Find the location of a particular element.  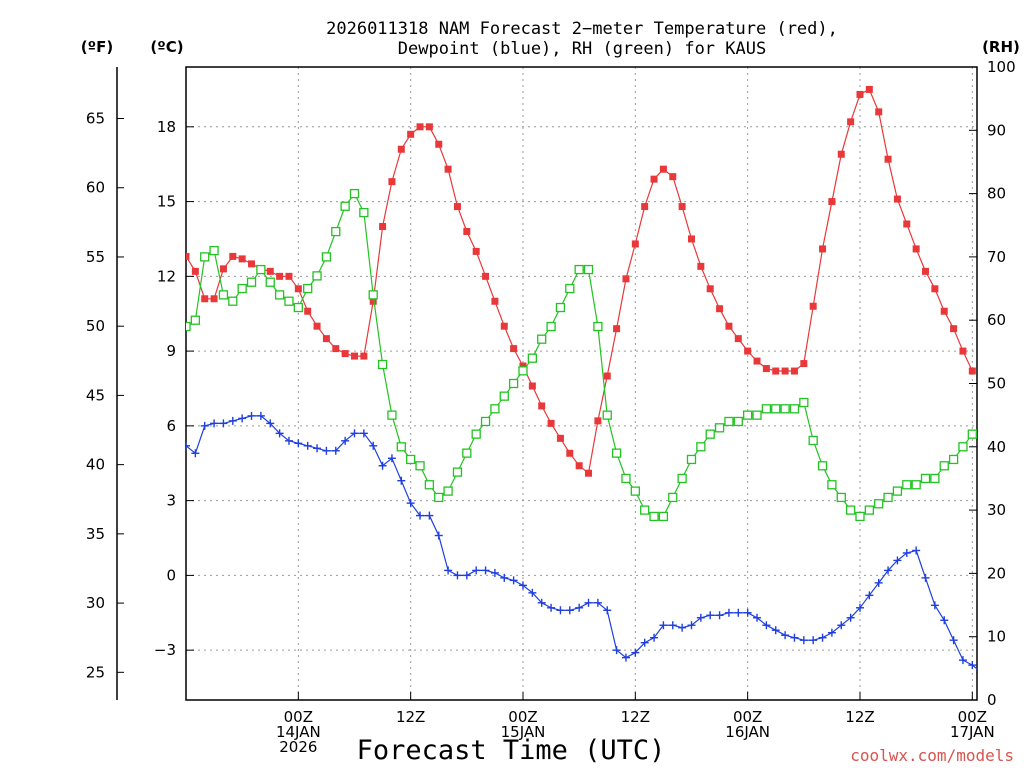

time-tick-label: 12Z is located at coordinates (635, 717).